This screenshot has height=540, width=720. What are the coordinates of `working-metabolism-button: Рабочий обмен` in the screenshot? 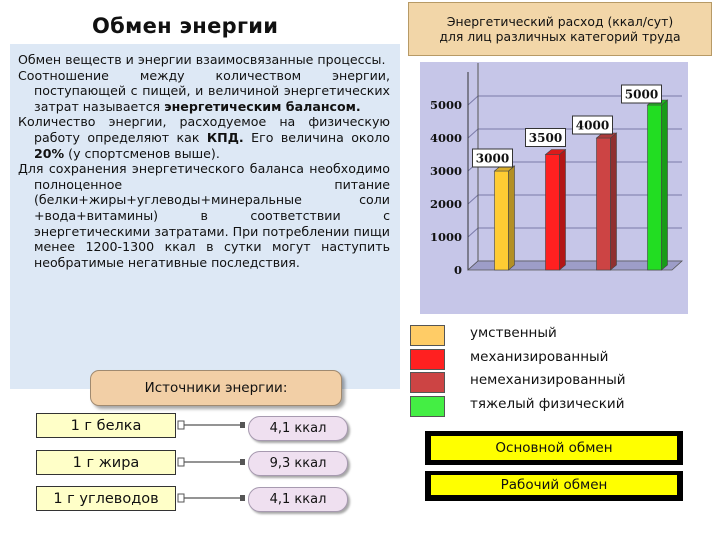 It's located at (554, 485).